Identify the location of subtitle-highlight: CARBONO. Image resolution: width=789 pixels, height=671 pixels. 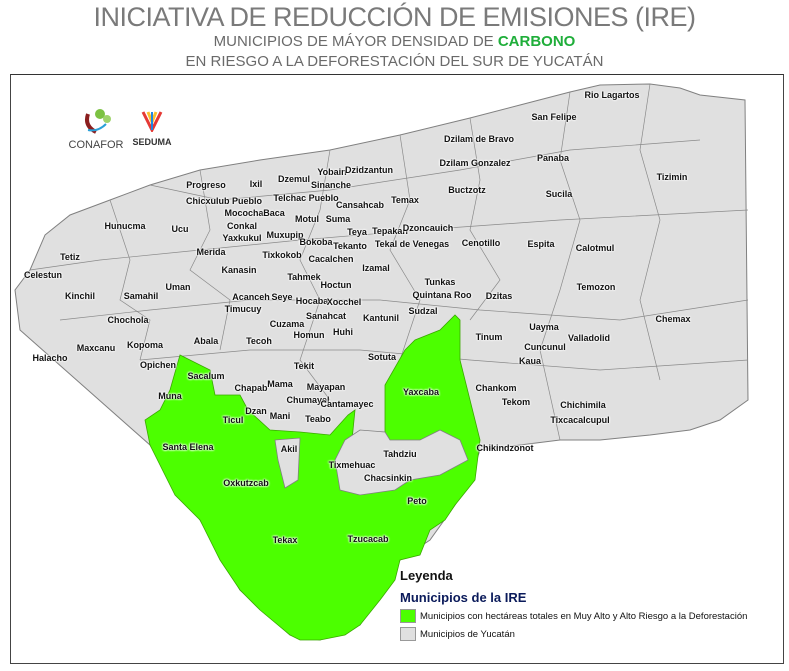
(536, 41).